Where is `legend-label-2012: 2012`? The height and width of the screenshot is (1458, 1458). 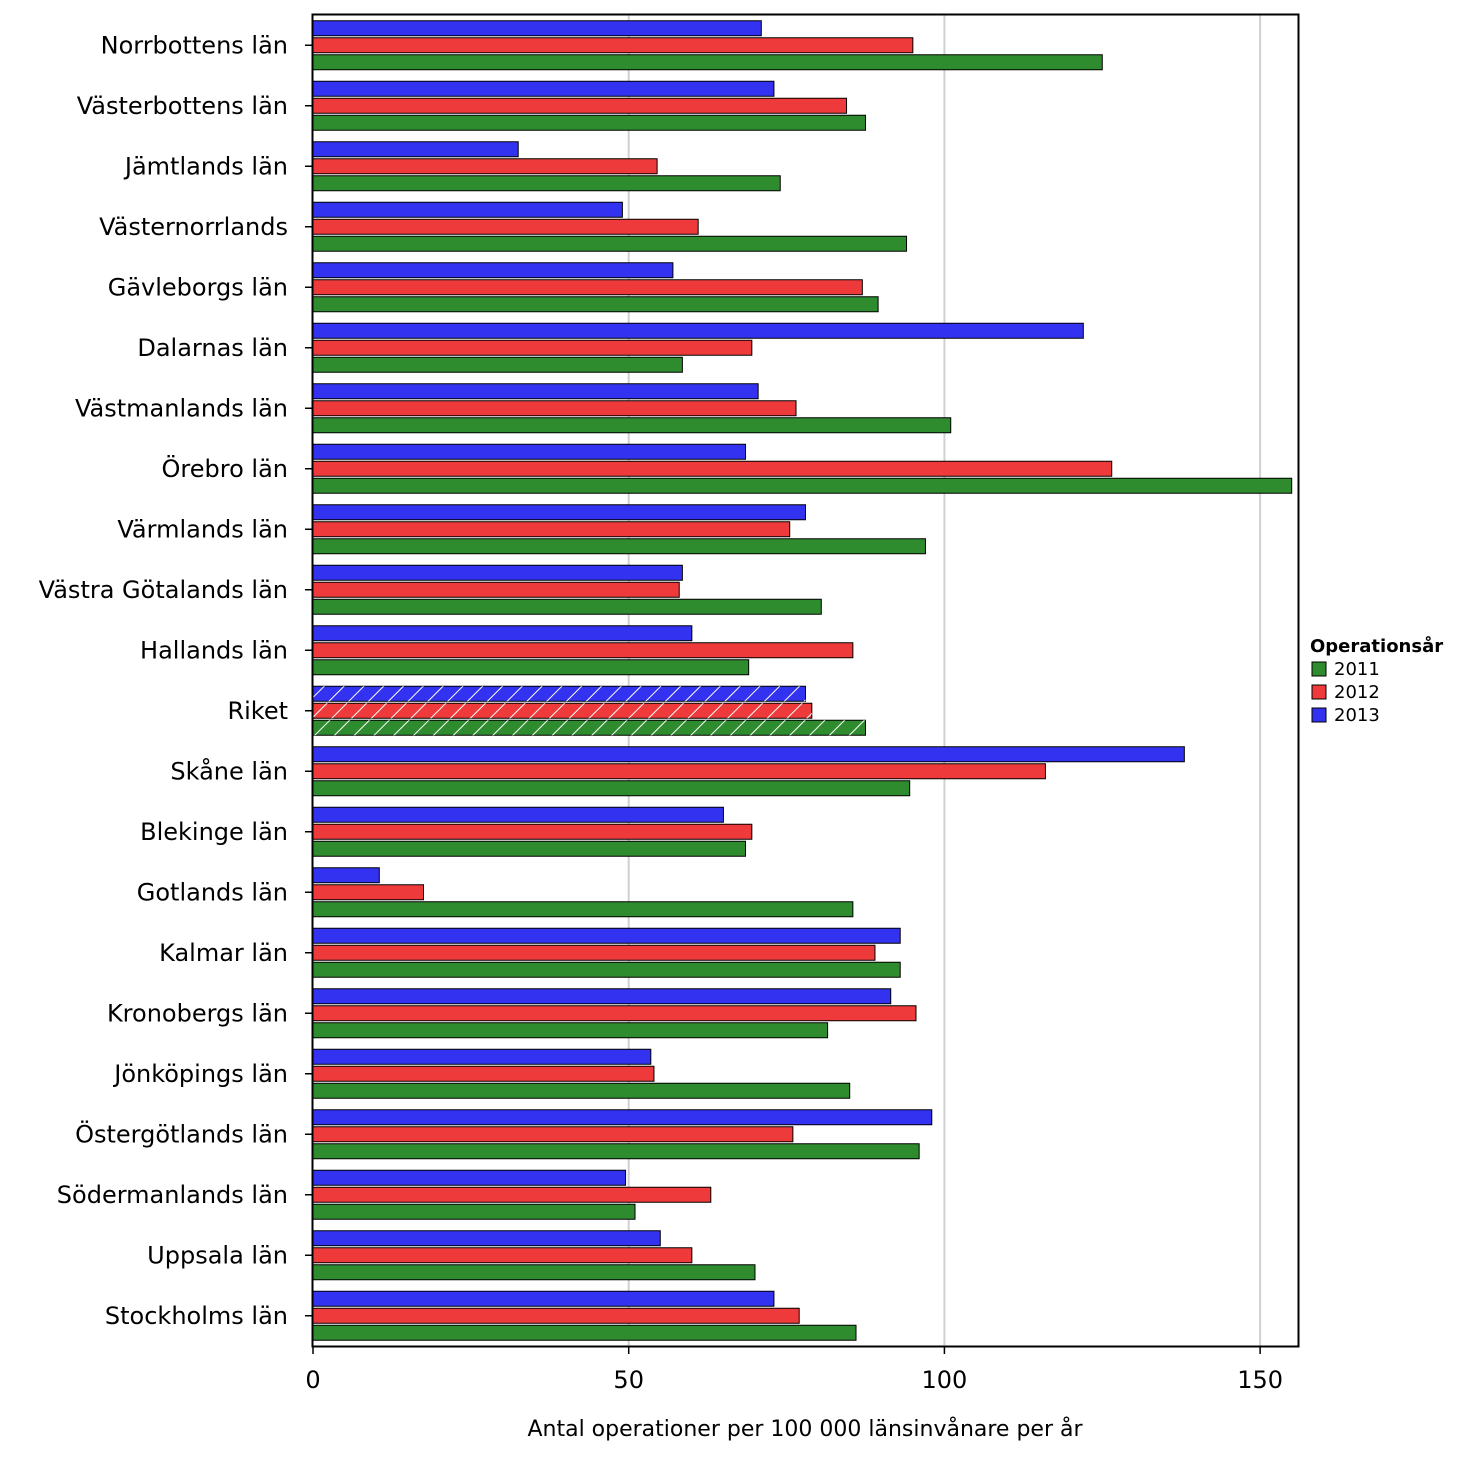
legend-label-2012: 2012 is located at coordinates (1357, 692).